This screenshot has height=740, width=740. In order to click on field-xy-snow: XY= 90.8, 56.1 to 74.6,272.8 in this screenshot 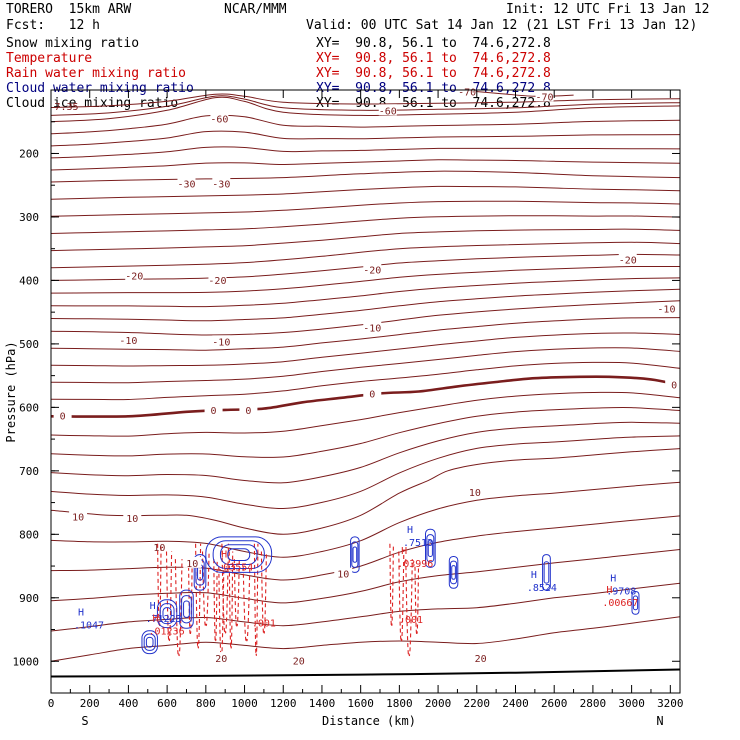, I will do `click(433, 43)`.